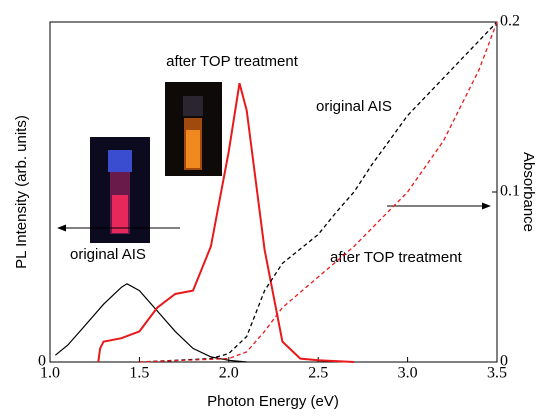  What do you see at coordinates (120, 190) in the screenshot?
I see `vial-photo-left` at bounding box center [120, 190].